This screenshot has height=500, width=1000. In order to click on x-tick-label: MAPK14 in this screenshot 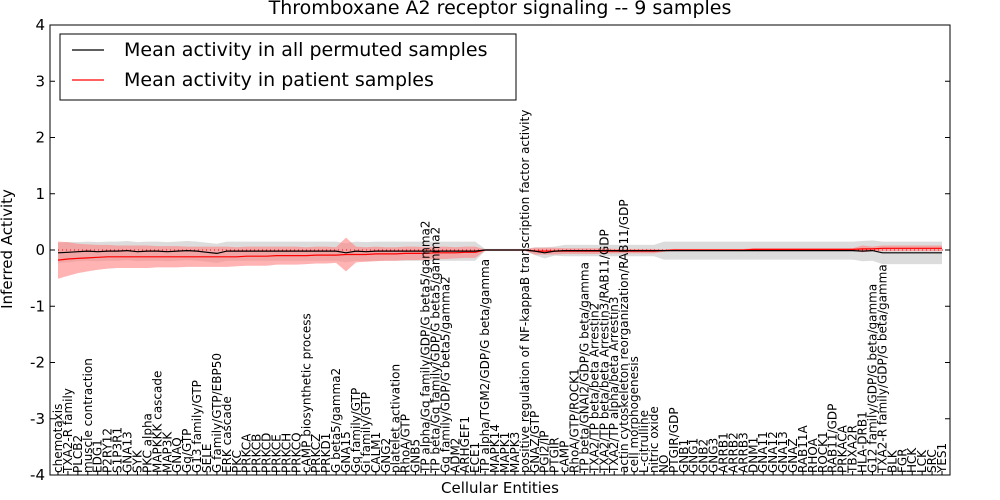, I will do `click(495, 448)`.